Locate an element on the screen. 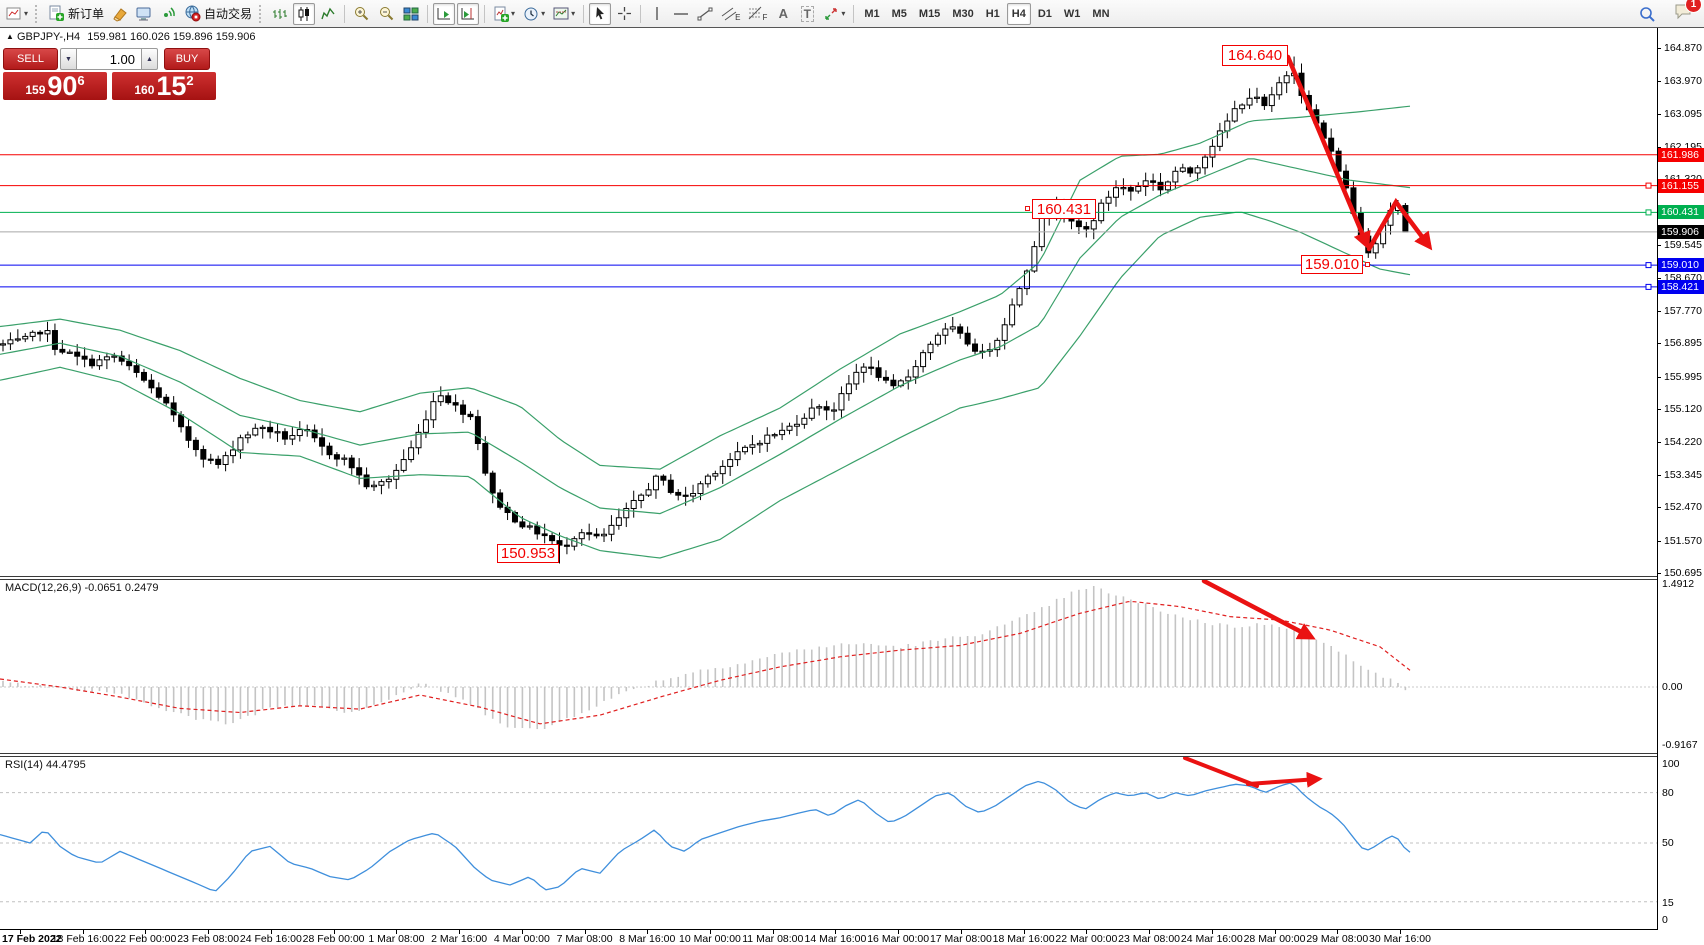 The image size is (1704, 945). styler-button is located at coordinates (120, 14).